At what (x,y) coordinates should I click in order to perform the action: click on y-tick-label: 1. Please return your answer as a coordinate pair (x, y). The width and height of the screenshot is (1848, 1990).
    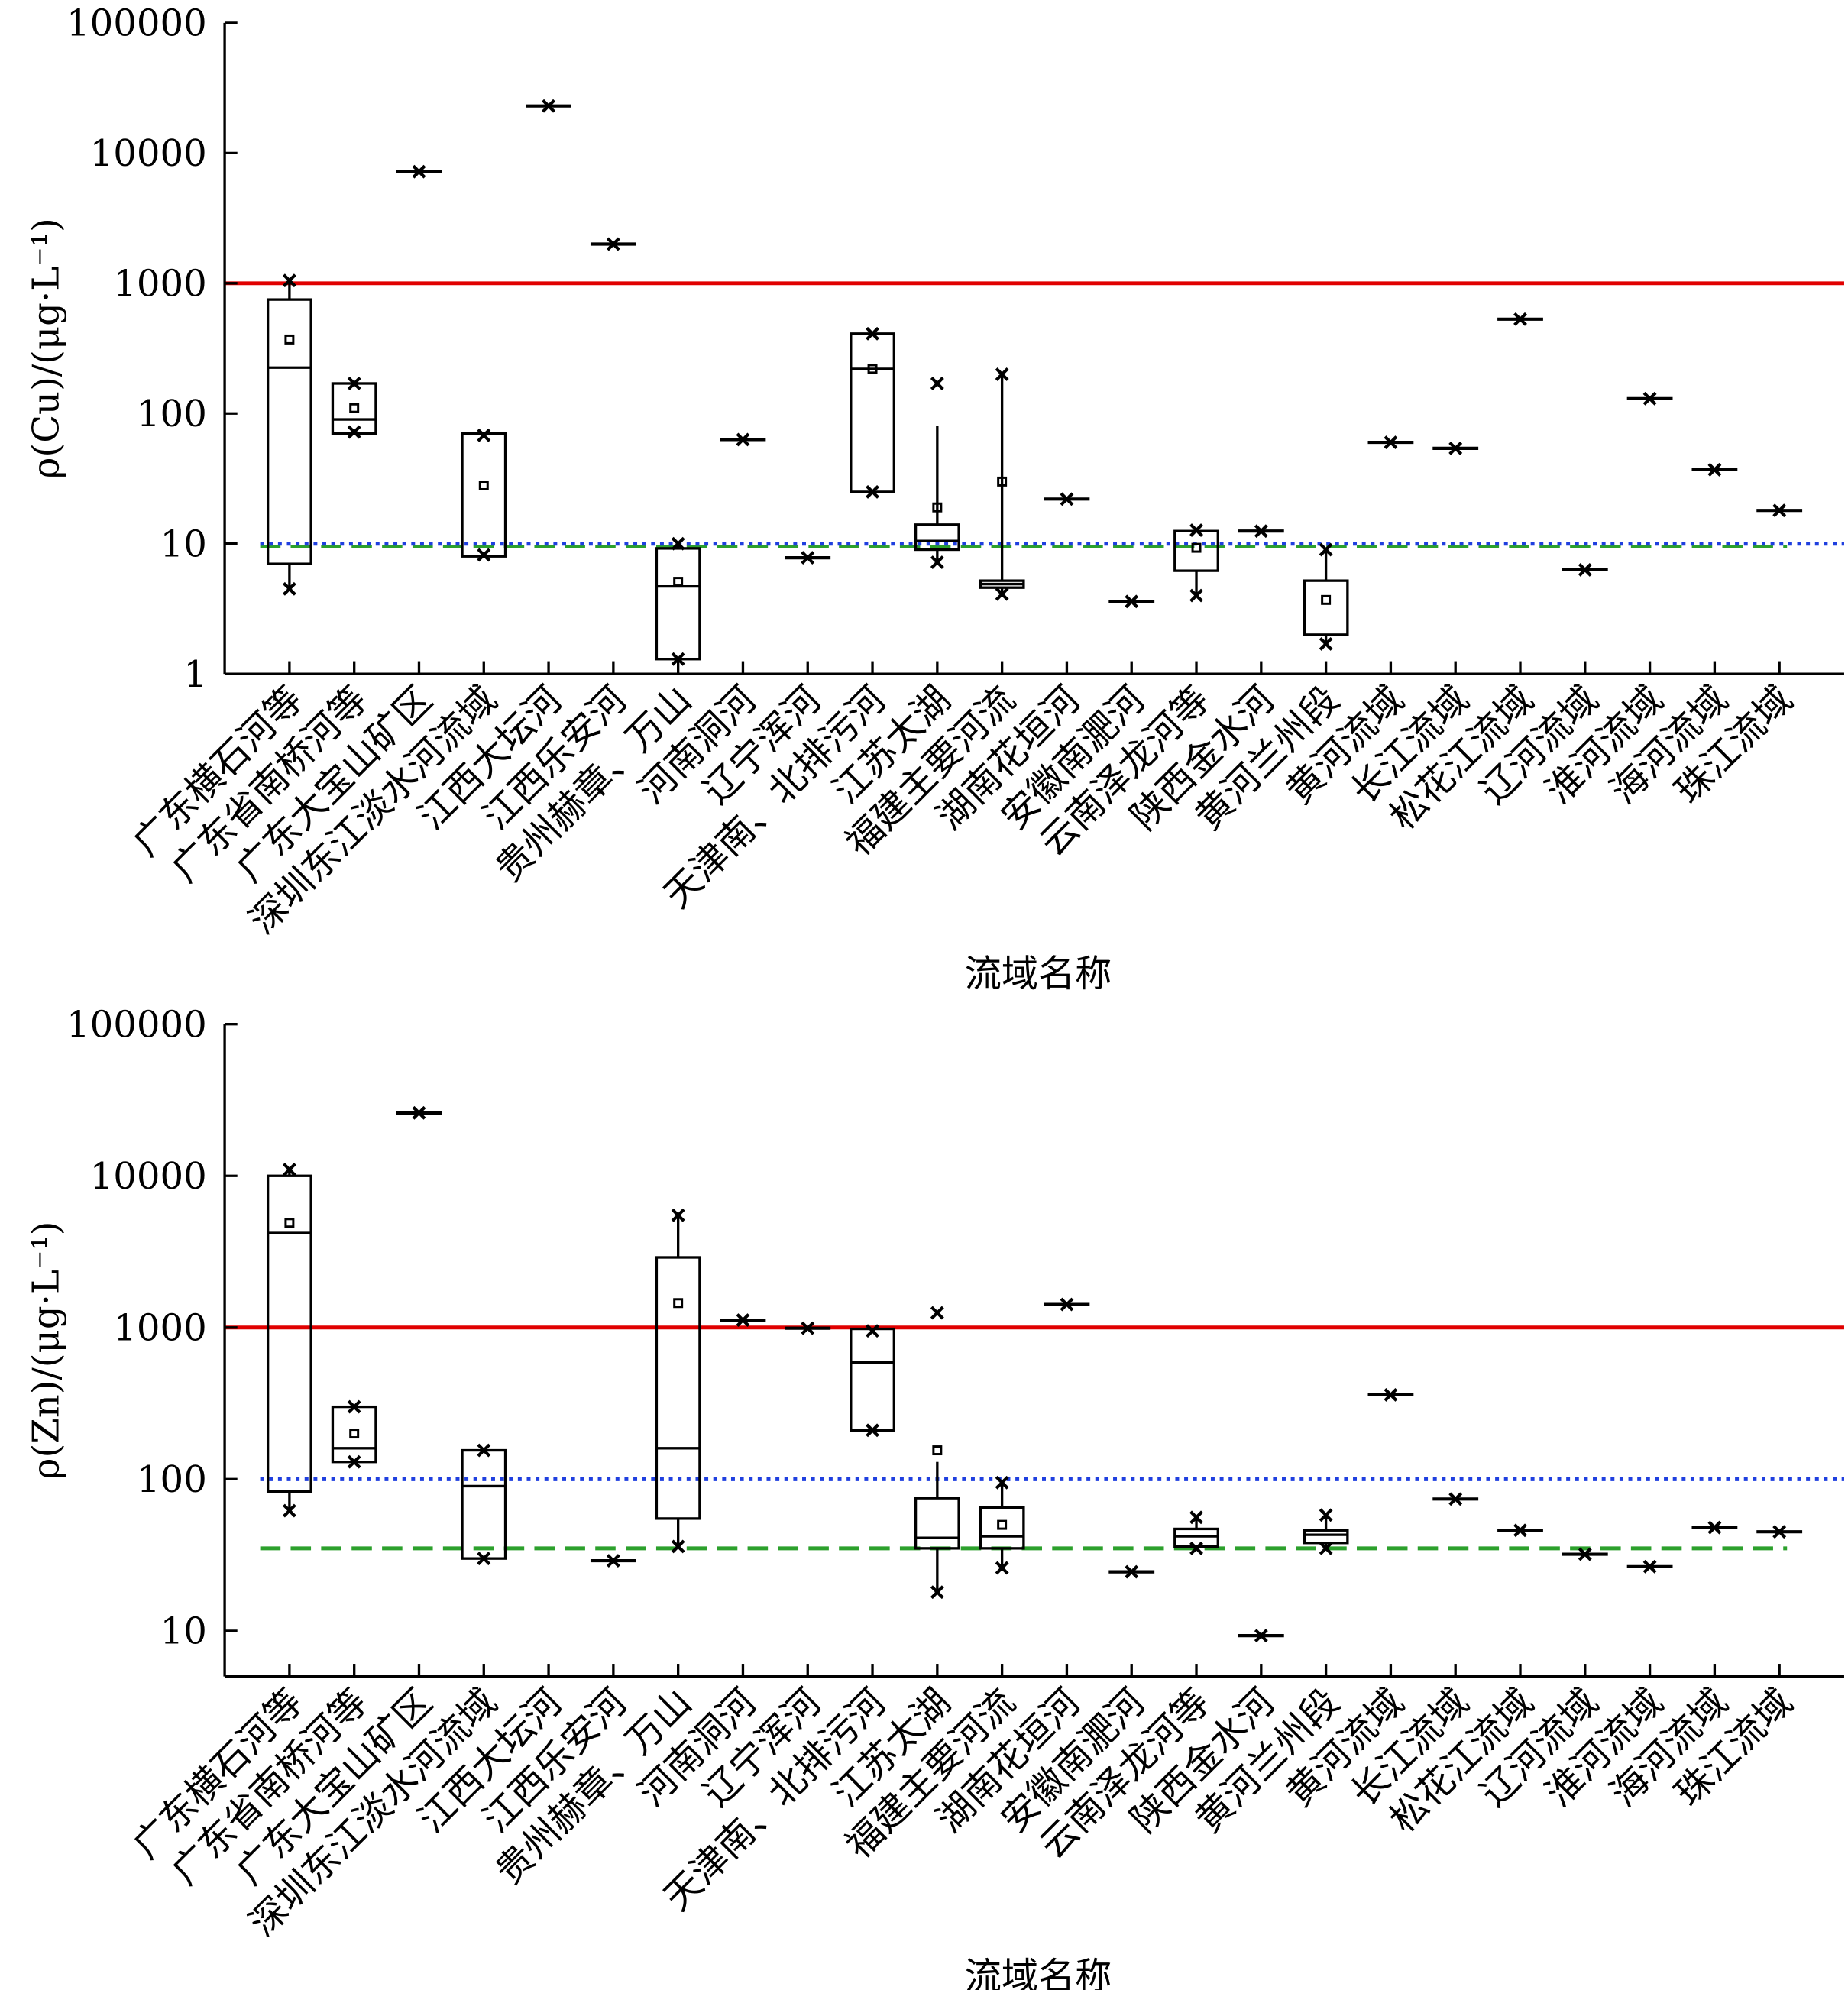
    Looking at the image, I should click on (195, 675).